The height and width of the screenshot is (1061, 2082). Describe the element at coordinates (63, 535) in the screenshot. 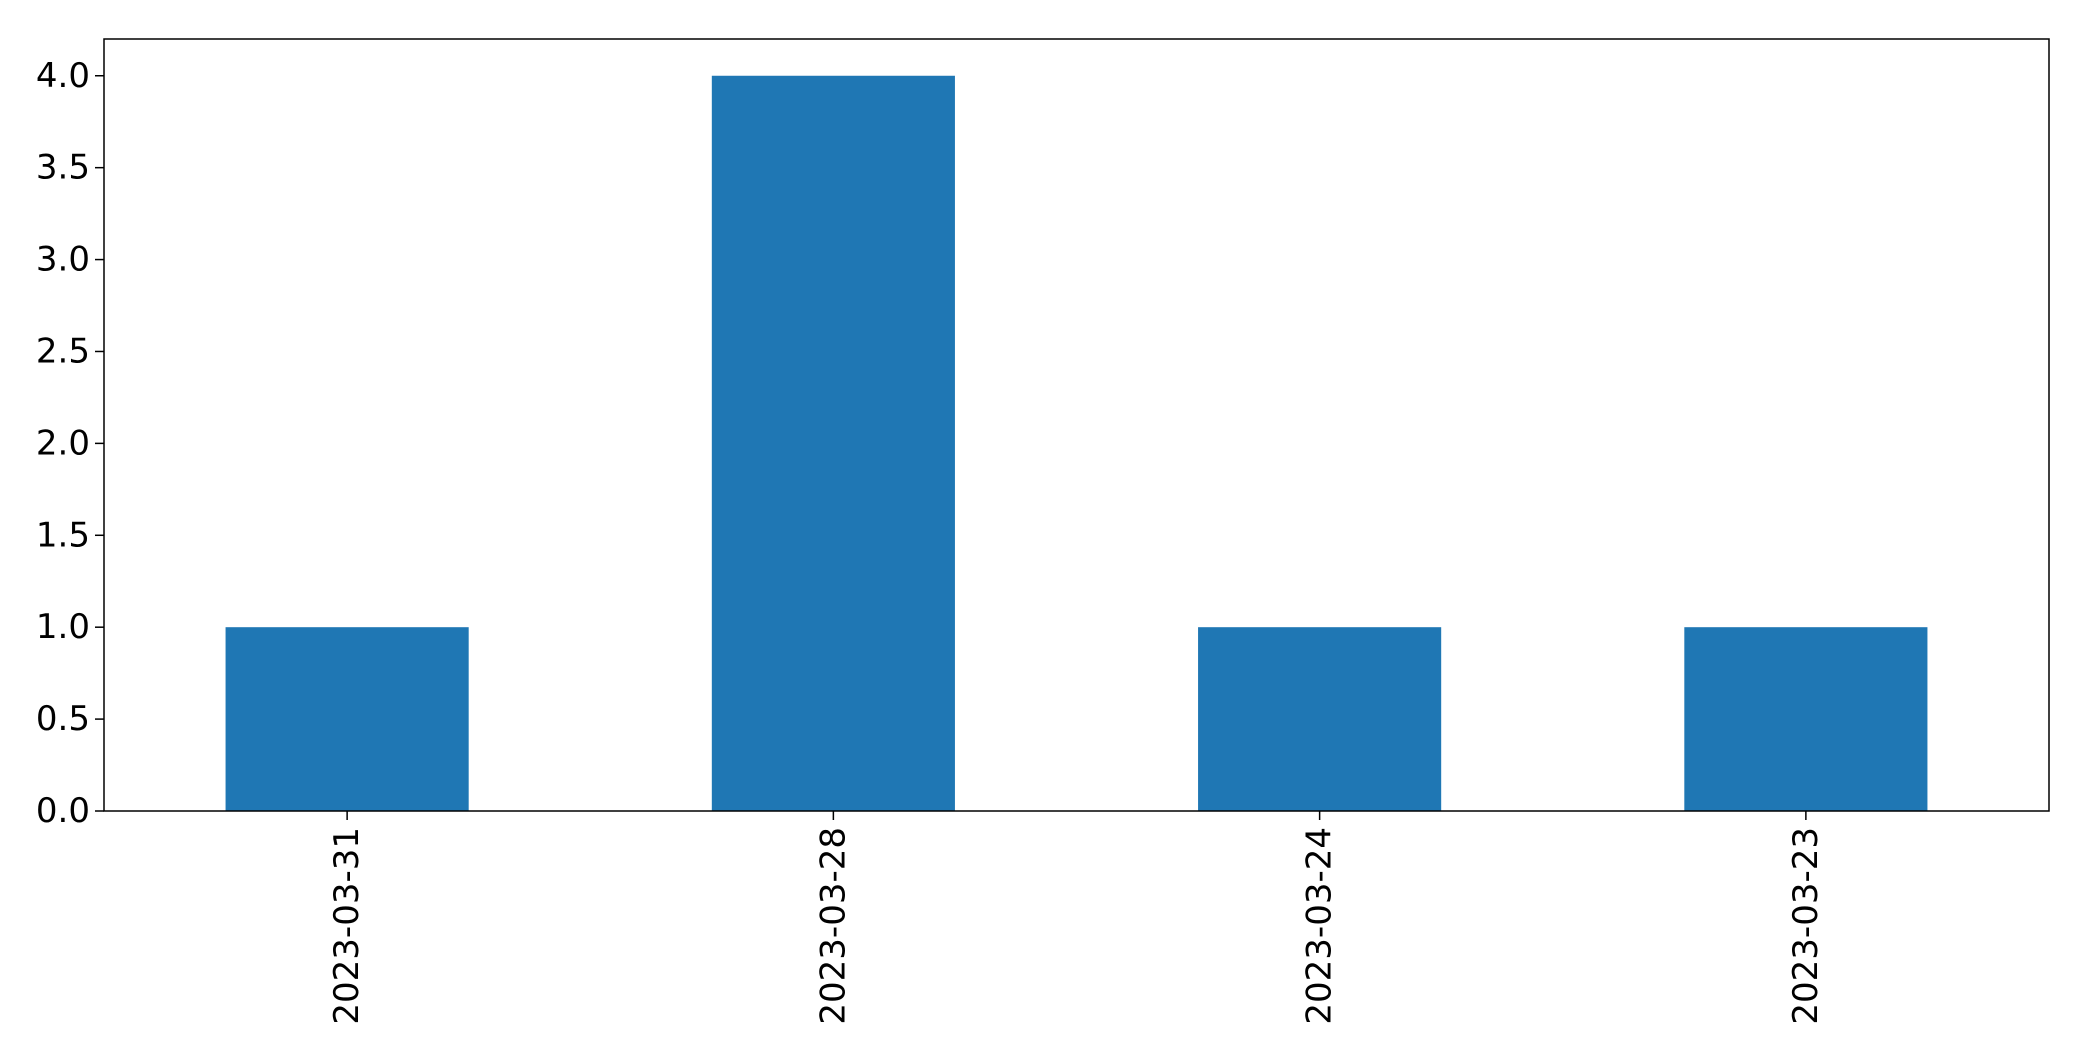

I see `y-tick-label: 1.5` at that location.